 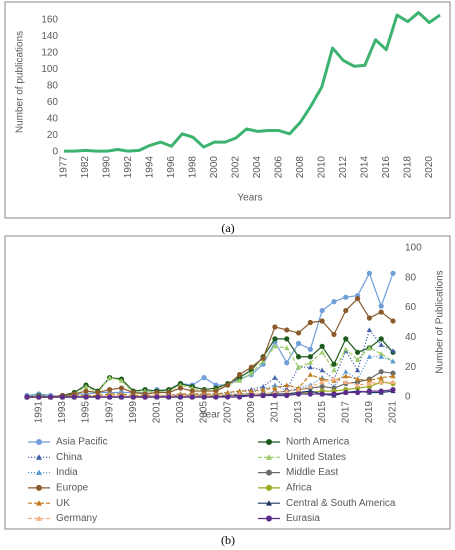 I want to click on x-tick-label: 1977, so click(x=64, y=167).